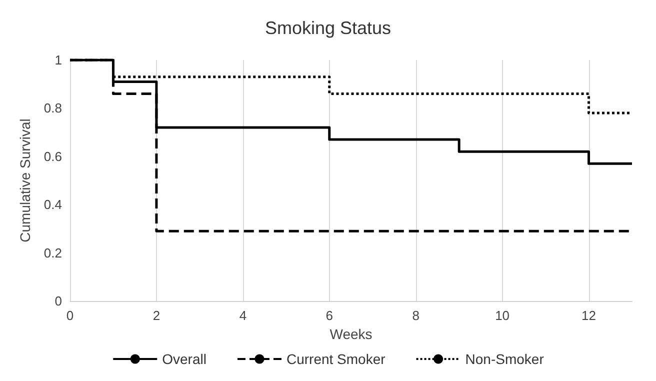 The width and height of the screenshot is (656, 381). I want to click on y-tick-label: 0.8, so click(53, 108).